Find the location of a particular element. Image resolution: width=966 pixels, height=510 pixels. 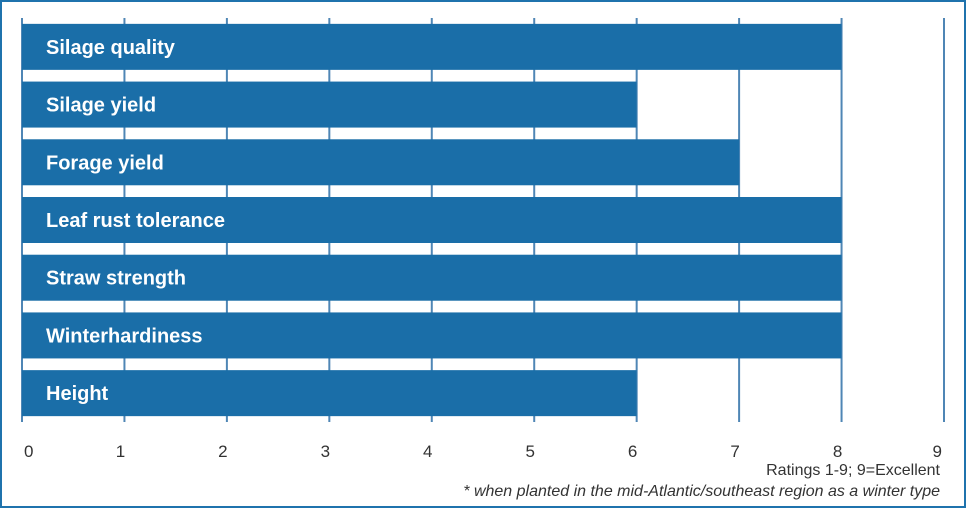

rating-scale-note: Ratings 1-9; 9=Excellent is located at coordinates (853, 470).